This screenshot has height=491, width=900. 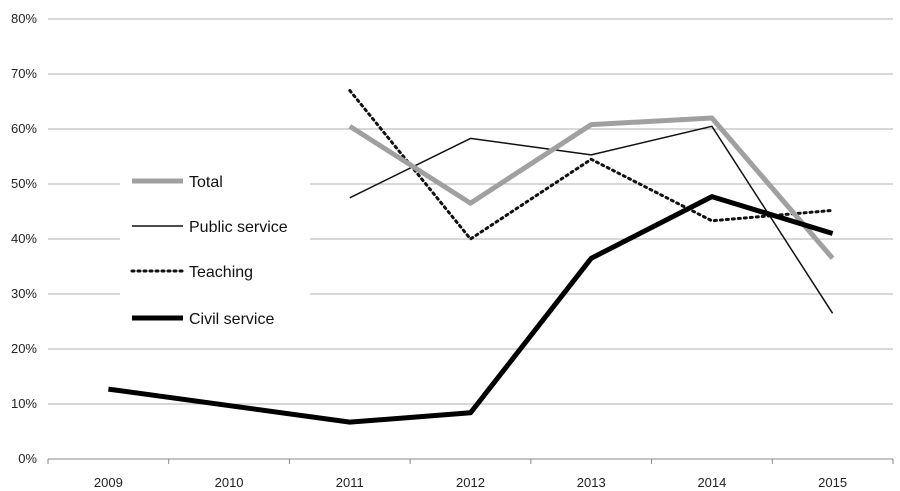 I want to click on legend-label: Teaching, so click(x=221, y=272).